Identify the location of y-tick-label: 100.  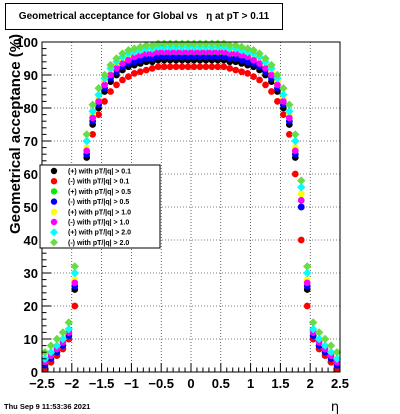
(27, 42).